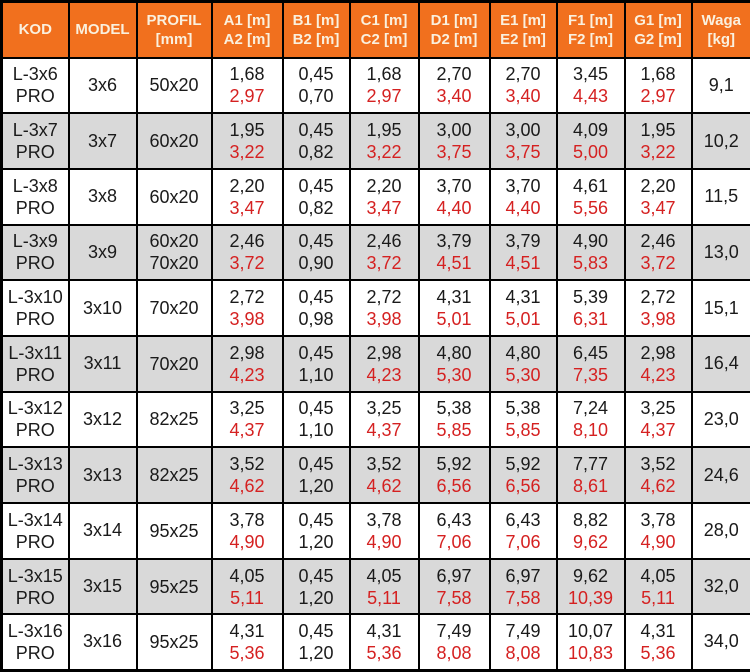 Image resolution: width=750 pixels, height=672 pixels. Describe the element at coordinates (591, 263) in the screenshot. I see `value-f2: 5,83` at that location.